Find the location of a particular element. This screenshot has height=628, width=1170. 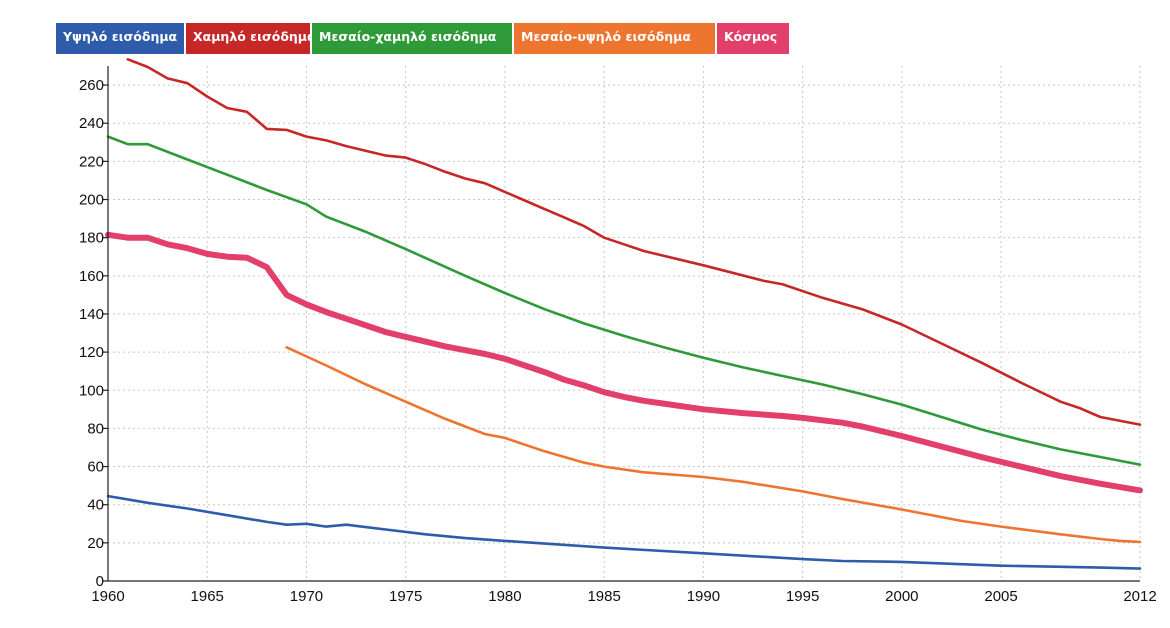

y-tick-label: 140 is located at coordinates (91, 314).